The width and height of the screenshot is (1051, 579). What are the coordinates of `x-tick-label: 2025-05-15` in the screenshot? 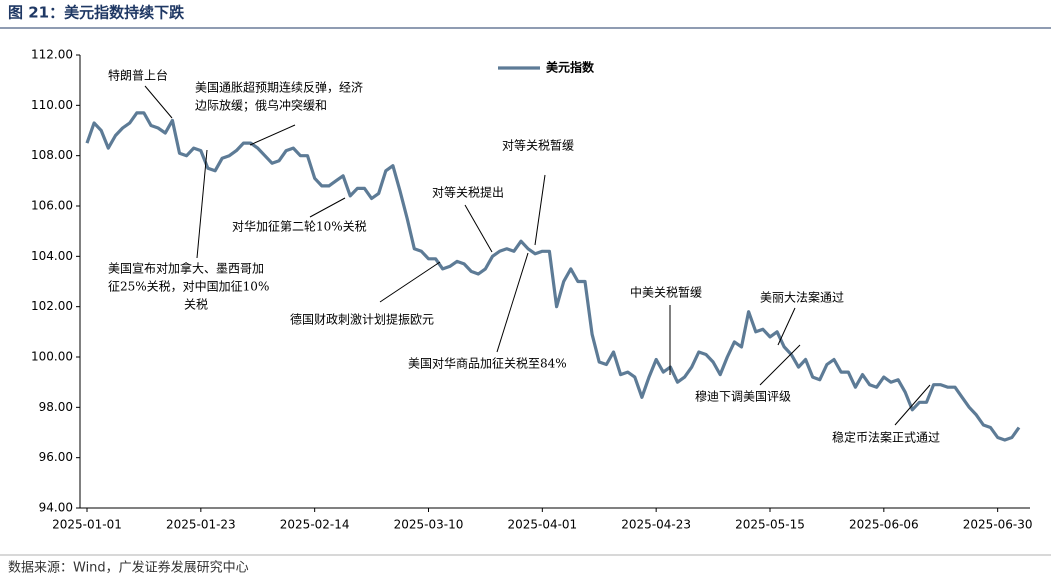 It's located at (770, 525).